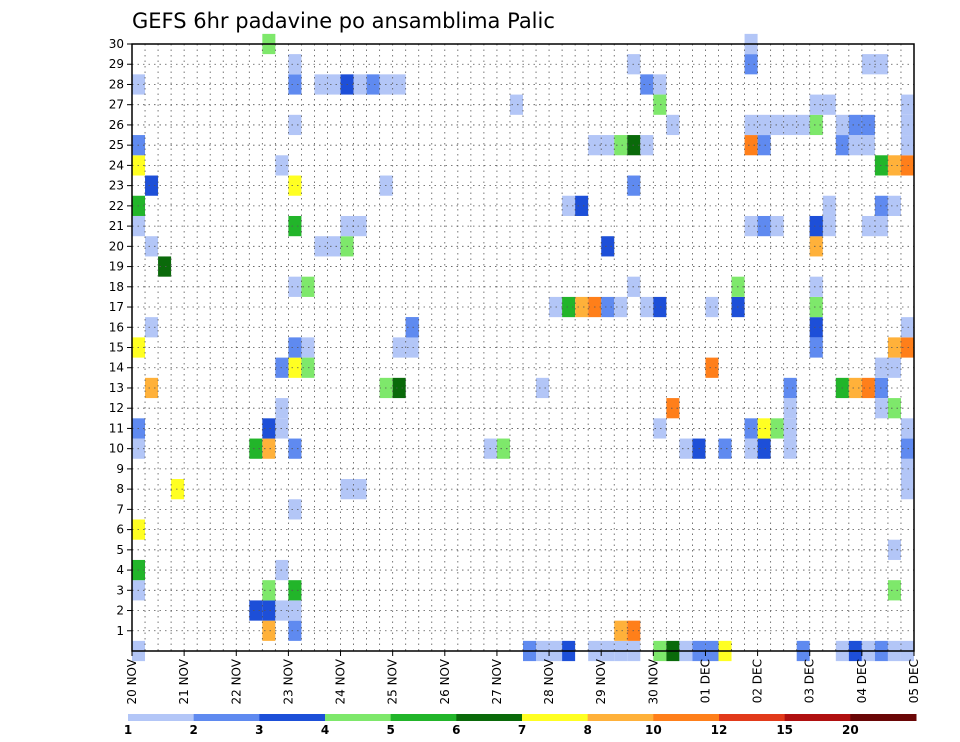  I want to click on colorbar-label: 6, so click(456, 730).